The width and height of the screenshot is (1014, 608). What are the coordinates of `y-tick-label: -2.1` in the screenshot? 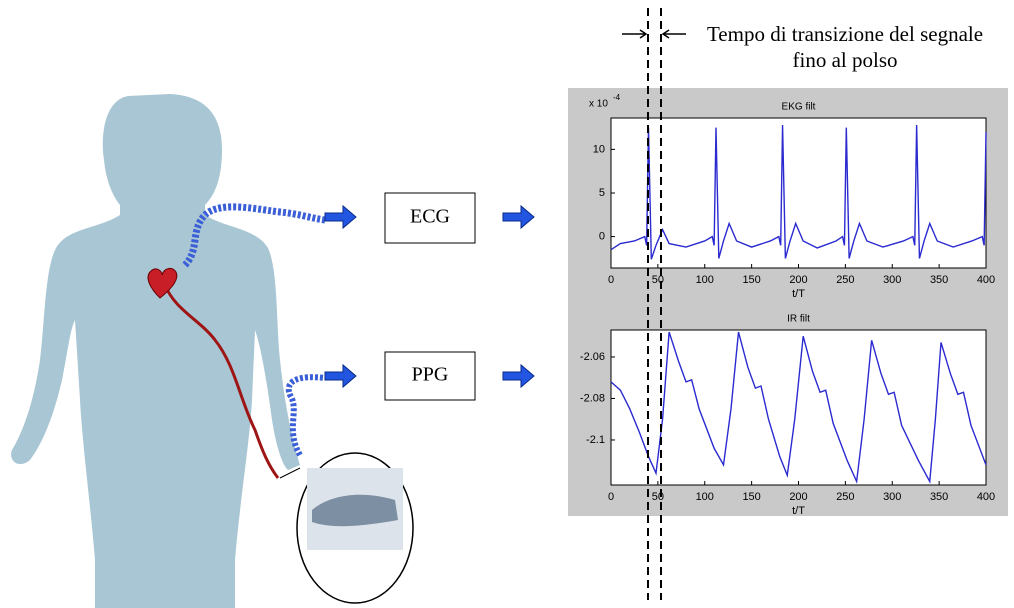 It's located at (595, 440).